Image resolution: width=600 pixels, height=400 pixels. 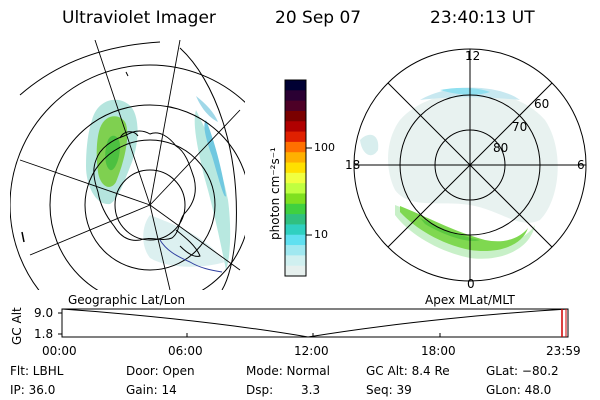 I want to click on ip-status: IP: 36.0, so click(x=33, y=390).